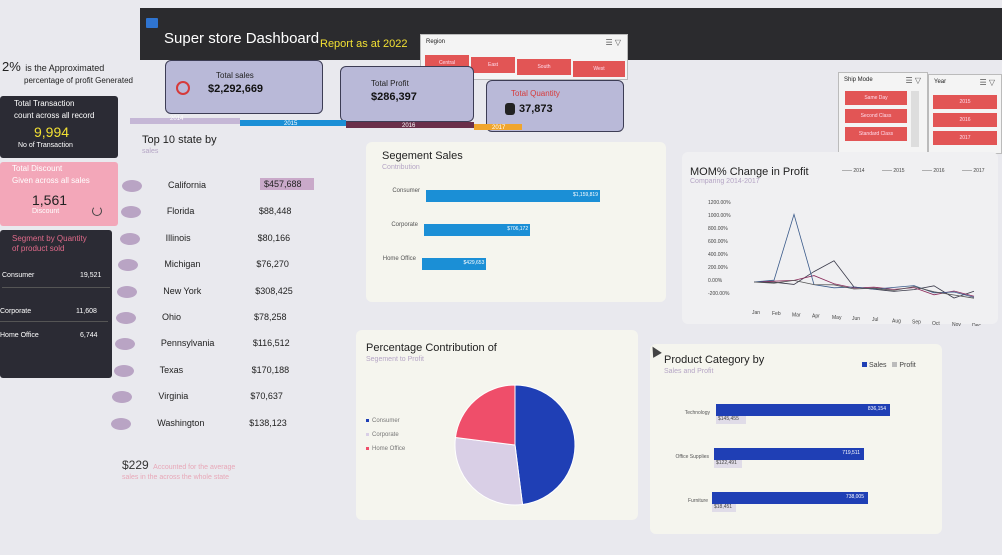 This screenshot has width=1002, height=555. I want to click on series-line, so click(864, 255).